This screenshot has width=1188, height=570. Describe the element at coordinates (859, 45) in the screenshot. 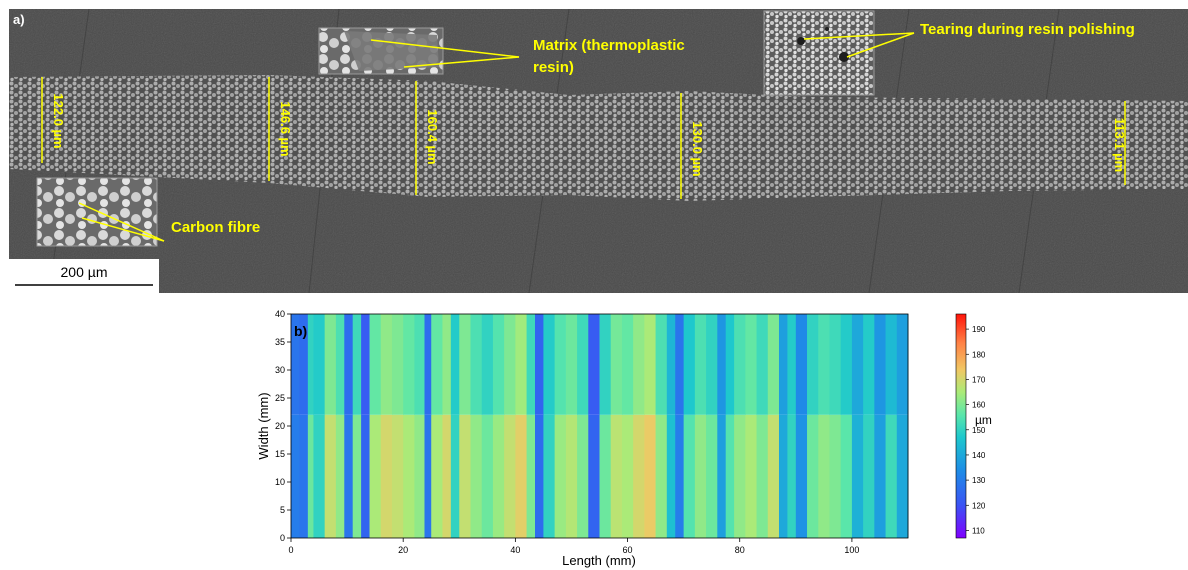

I see `tearing-pointers` at that location.